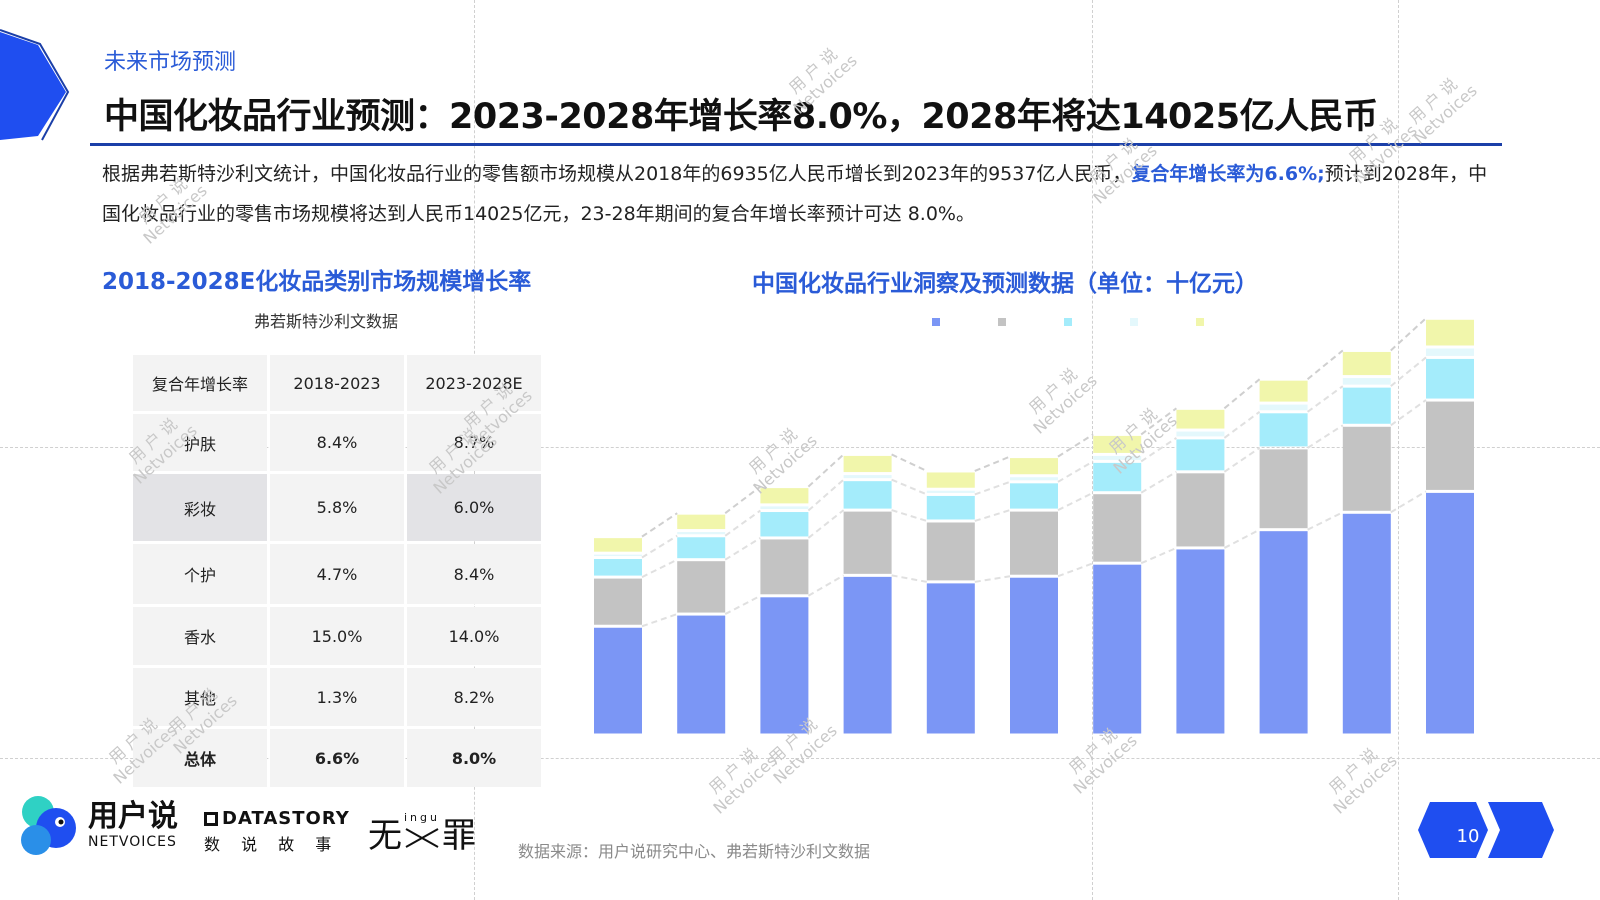 The image size is (1600, 900). I want to click on table-row: 护肤 8.4% 8.7%, so click(337, 442).